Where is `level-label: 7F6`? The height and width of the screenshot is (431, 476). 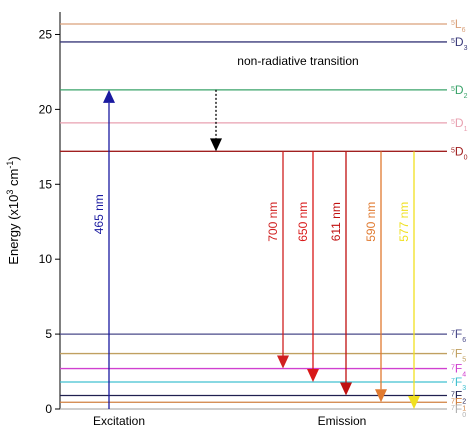
level-label: 7F6 is located at coordinates (458, 335).